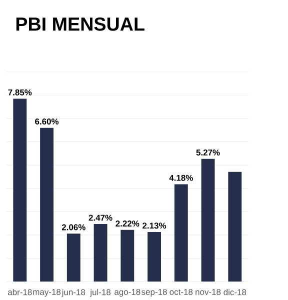 The height and width of the screenshot is (300, 288). I want to click on data-label: 4.18%, so click(181, 177).